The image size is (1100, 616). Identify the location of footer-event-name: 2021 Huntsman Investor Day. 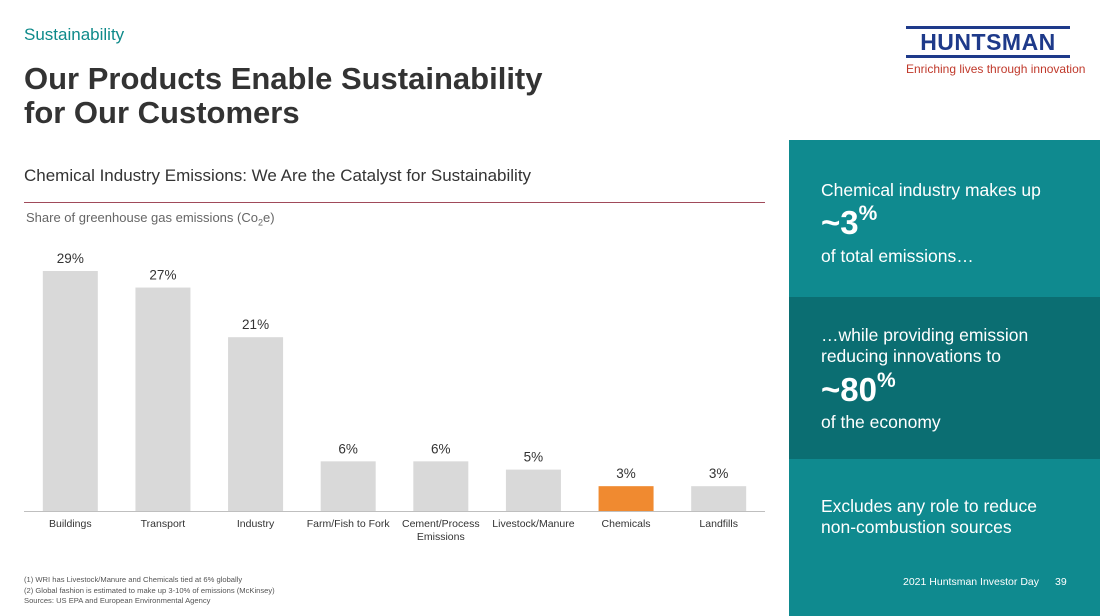
(971, 582).